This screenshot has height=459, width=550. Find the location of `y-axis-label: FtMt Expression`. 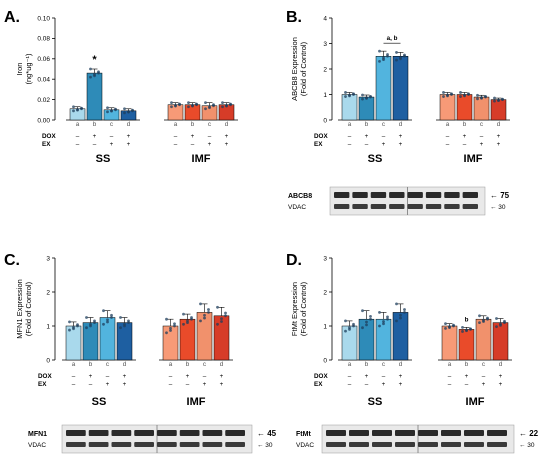

y-axis-label: FtMt Expression is located at coordinates (294, 309).